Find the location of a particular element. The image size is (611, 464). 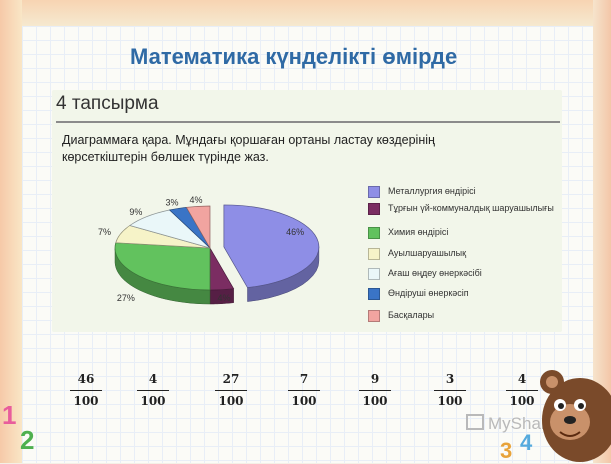

pie-slice-label: 27% is located at coordinates (126, 298).